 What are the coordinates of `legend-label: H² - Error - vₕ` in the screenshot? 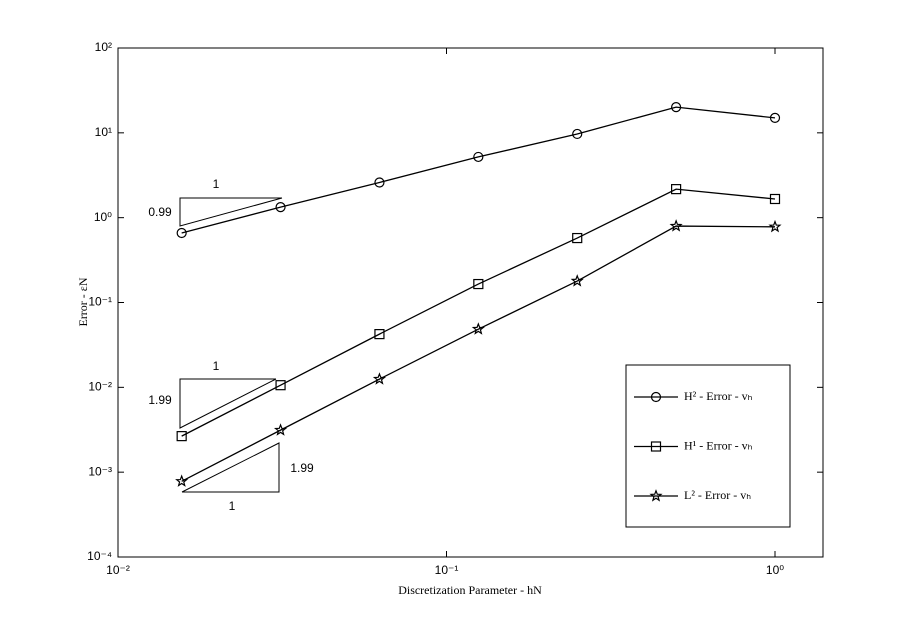 It's located at (718, 396).